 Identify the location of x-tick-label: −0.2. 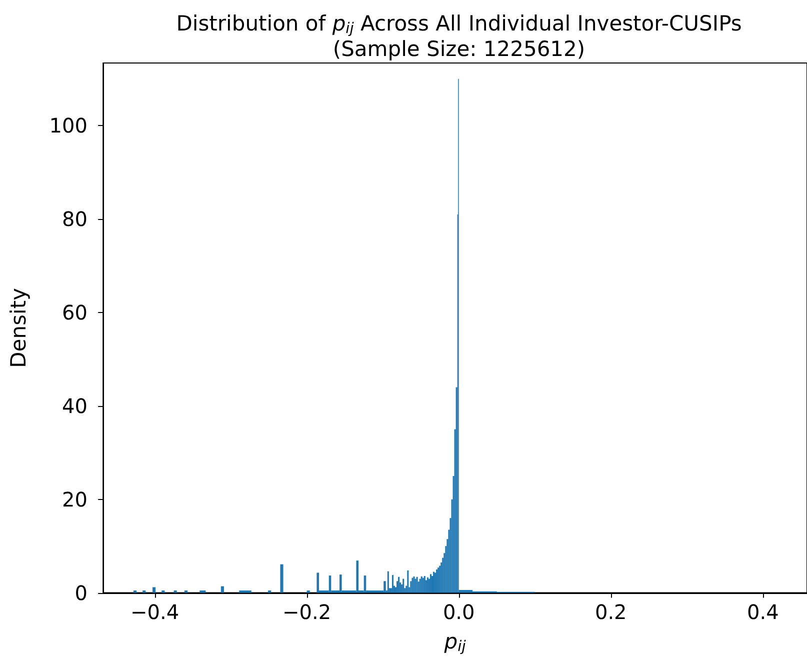
(307, 612).